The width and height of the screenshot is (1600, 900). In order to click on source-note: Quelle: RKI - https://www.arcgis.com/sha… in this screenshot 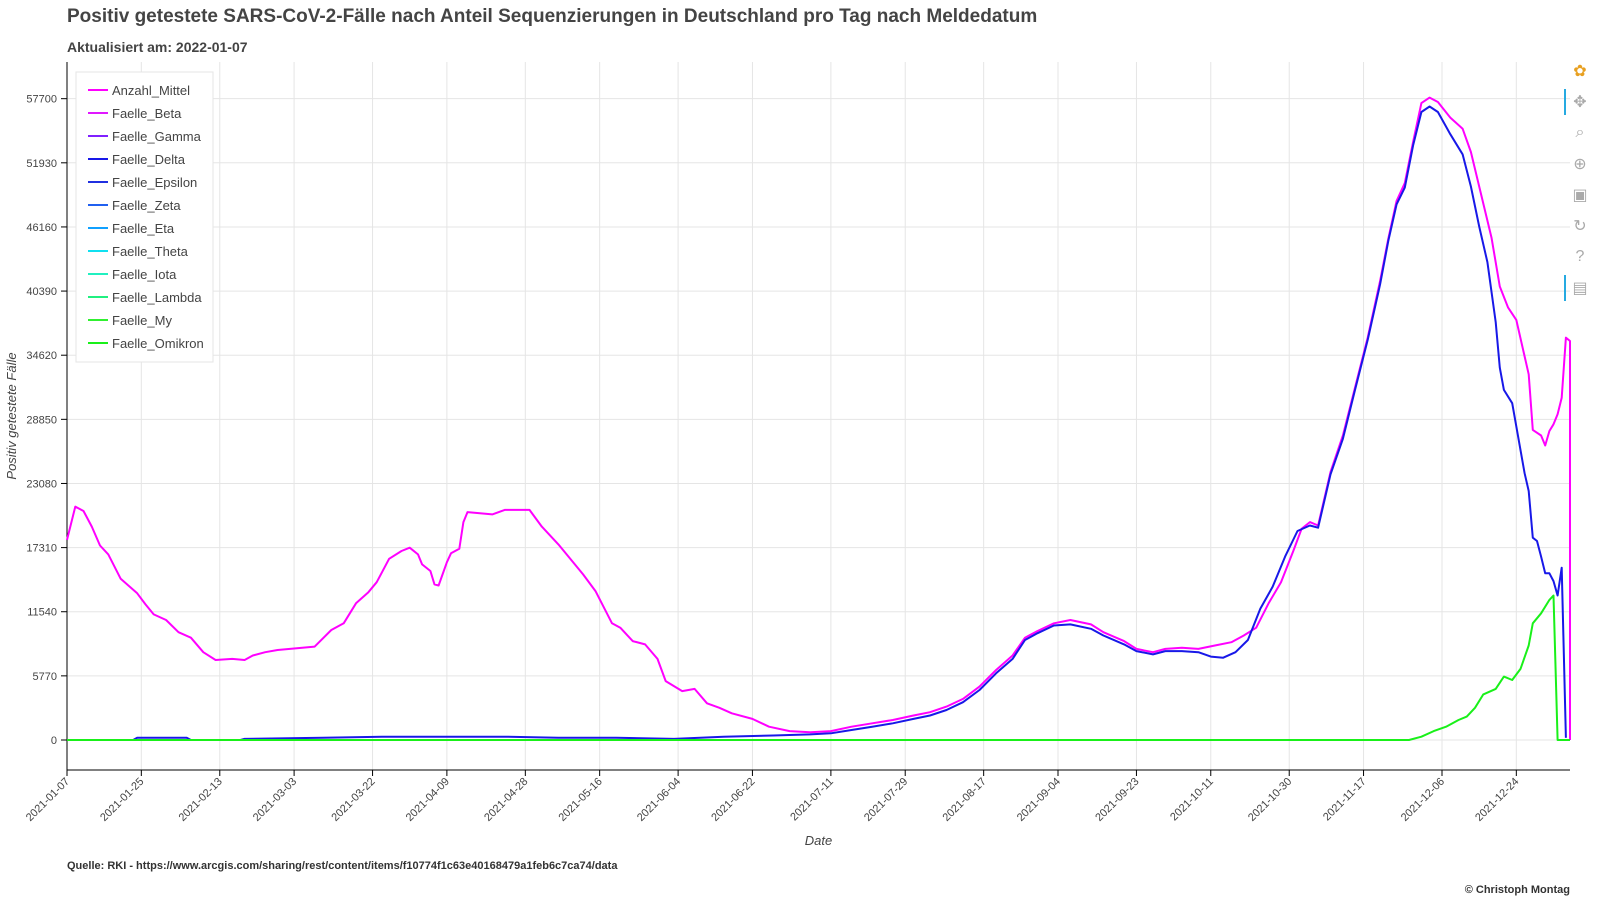, I will do `click(342, 866)`.